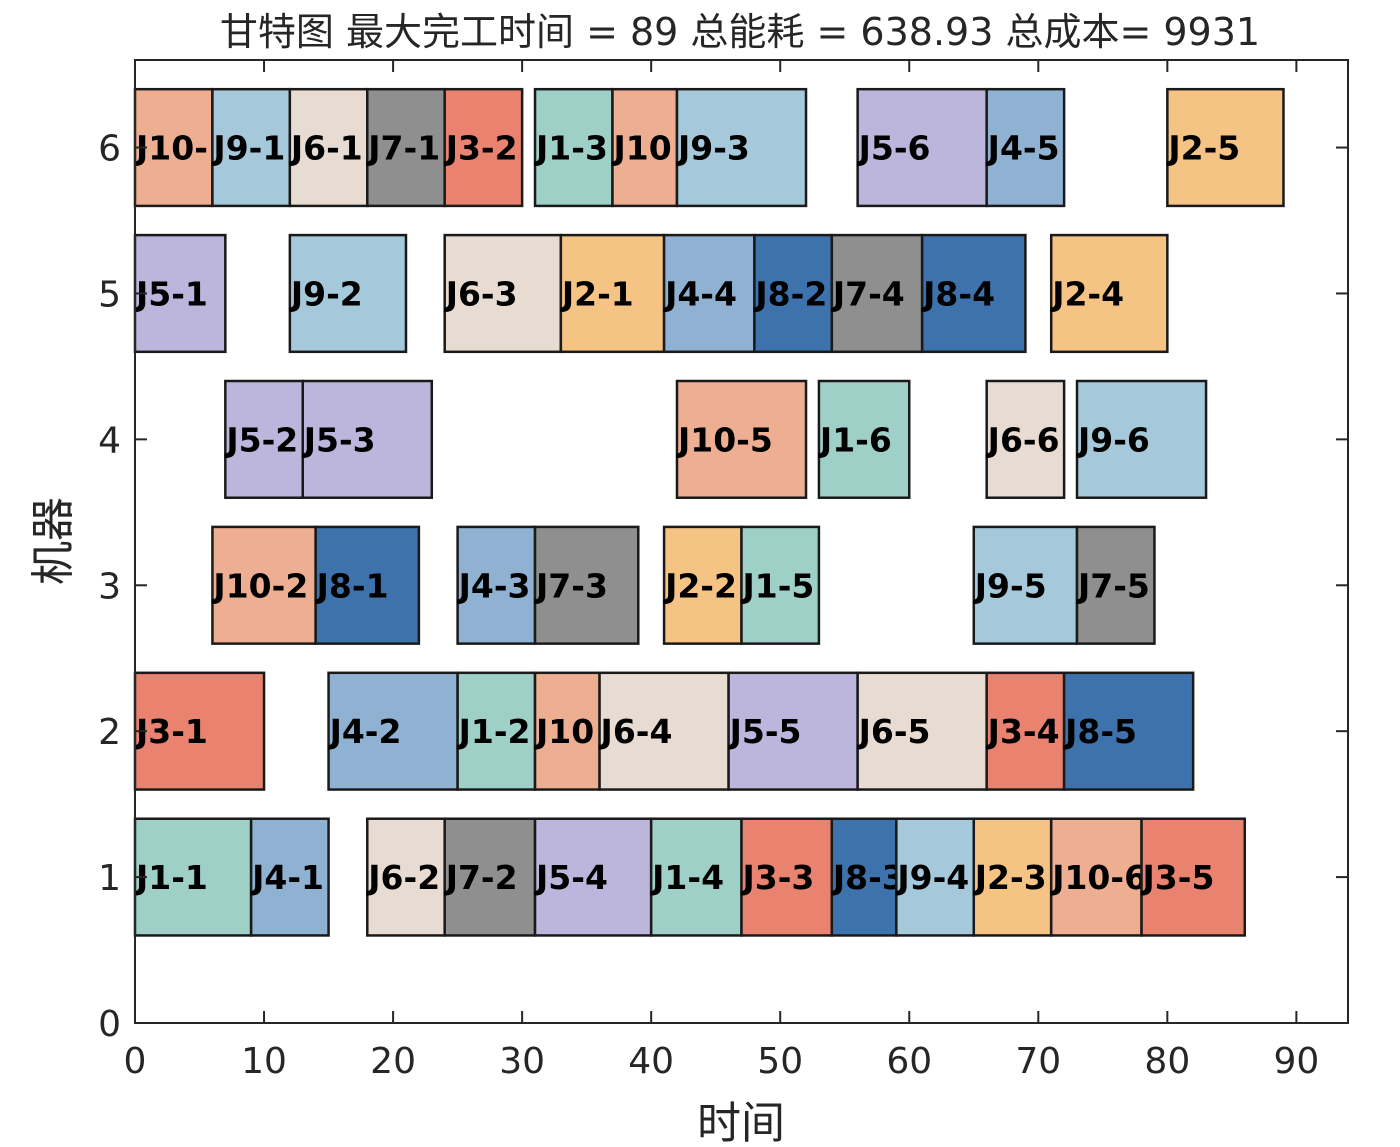 The height and width of the screenshot is (1147, 1400). I want to click on task-bar-J3-2: J3-2, so click(483, 147).